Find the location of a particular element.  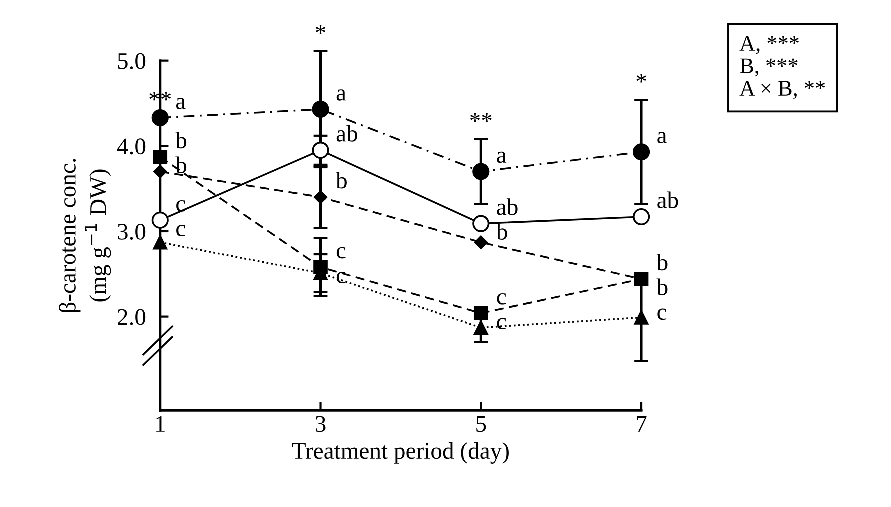

y-tick-label: 3.0 is located at coordinates (132, 232).